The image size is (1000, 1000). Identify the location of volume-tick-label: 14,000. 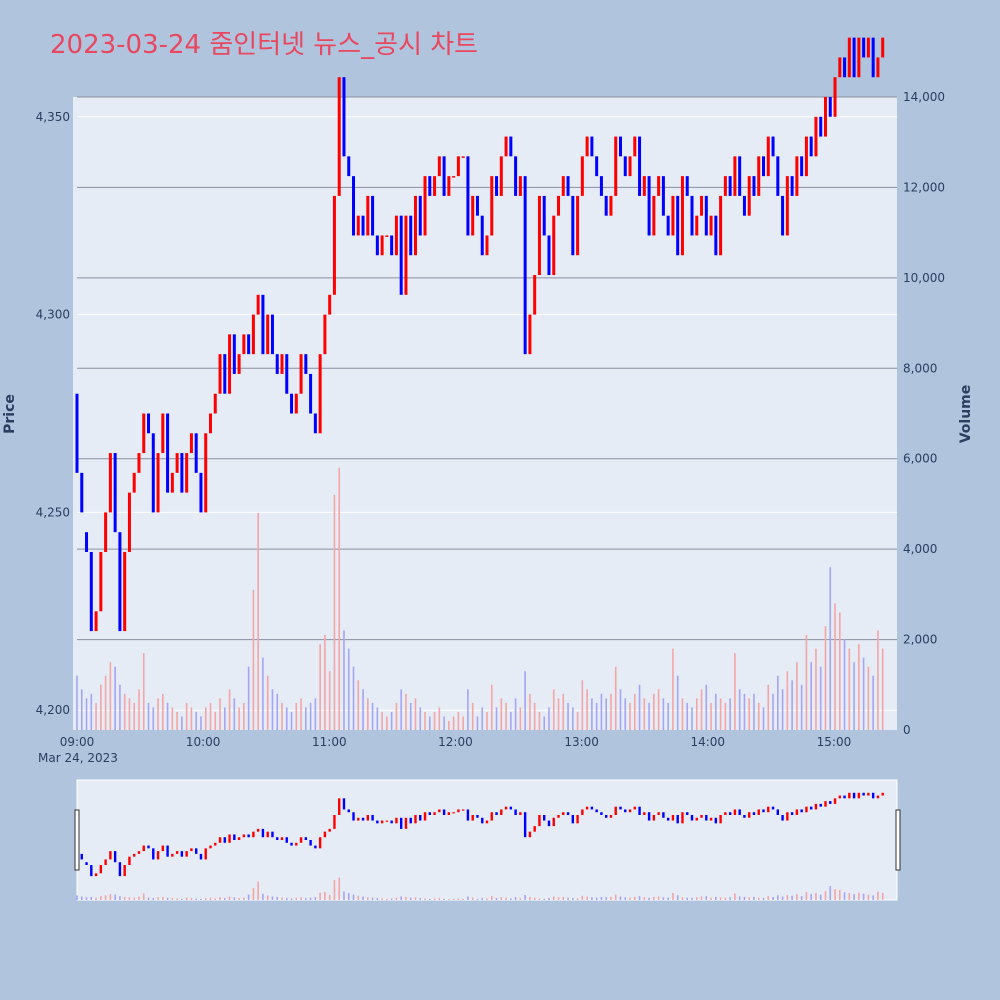
(924, 97).